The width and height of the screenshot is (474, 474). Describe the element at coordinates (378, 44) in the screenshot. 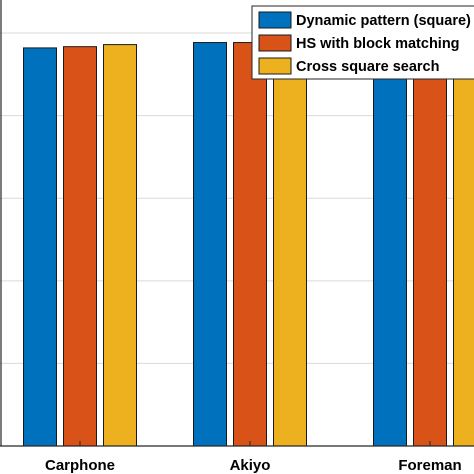

I see `legend-label: HS with block matching` at that location.